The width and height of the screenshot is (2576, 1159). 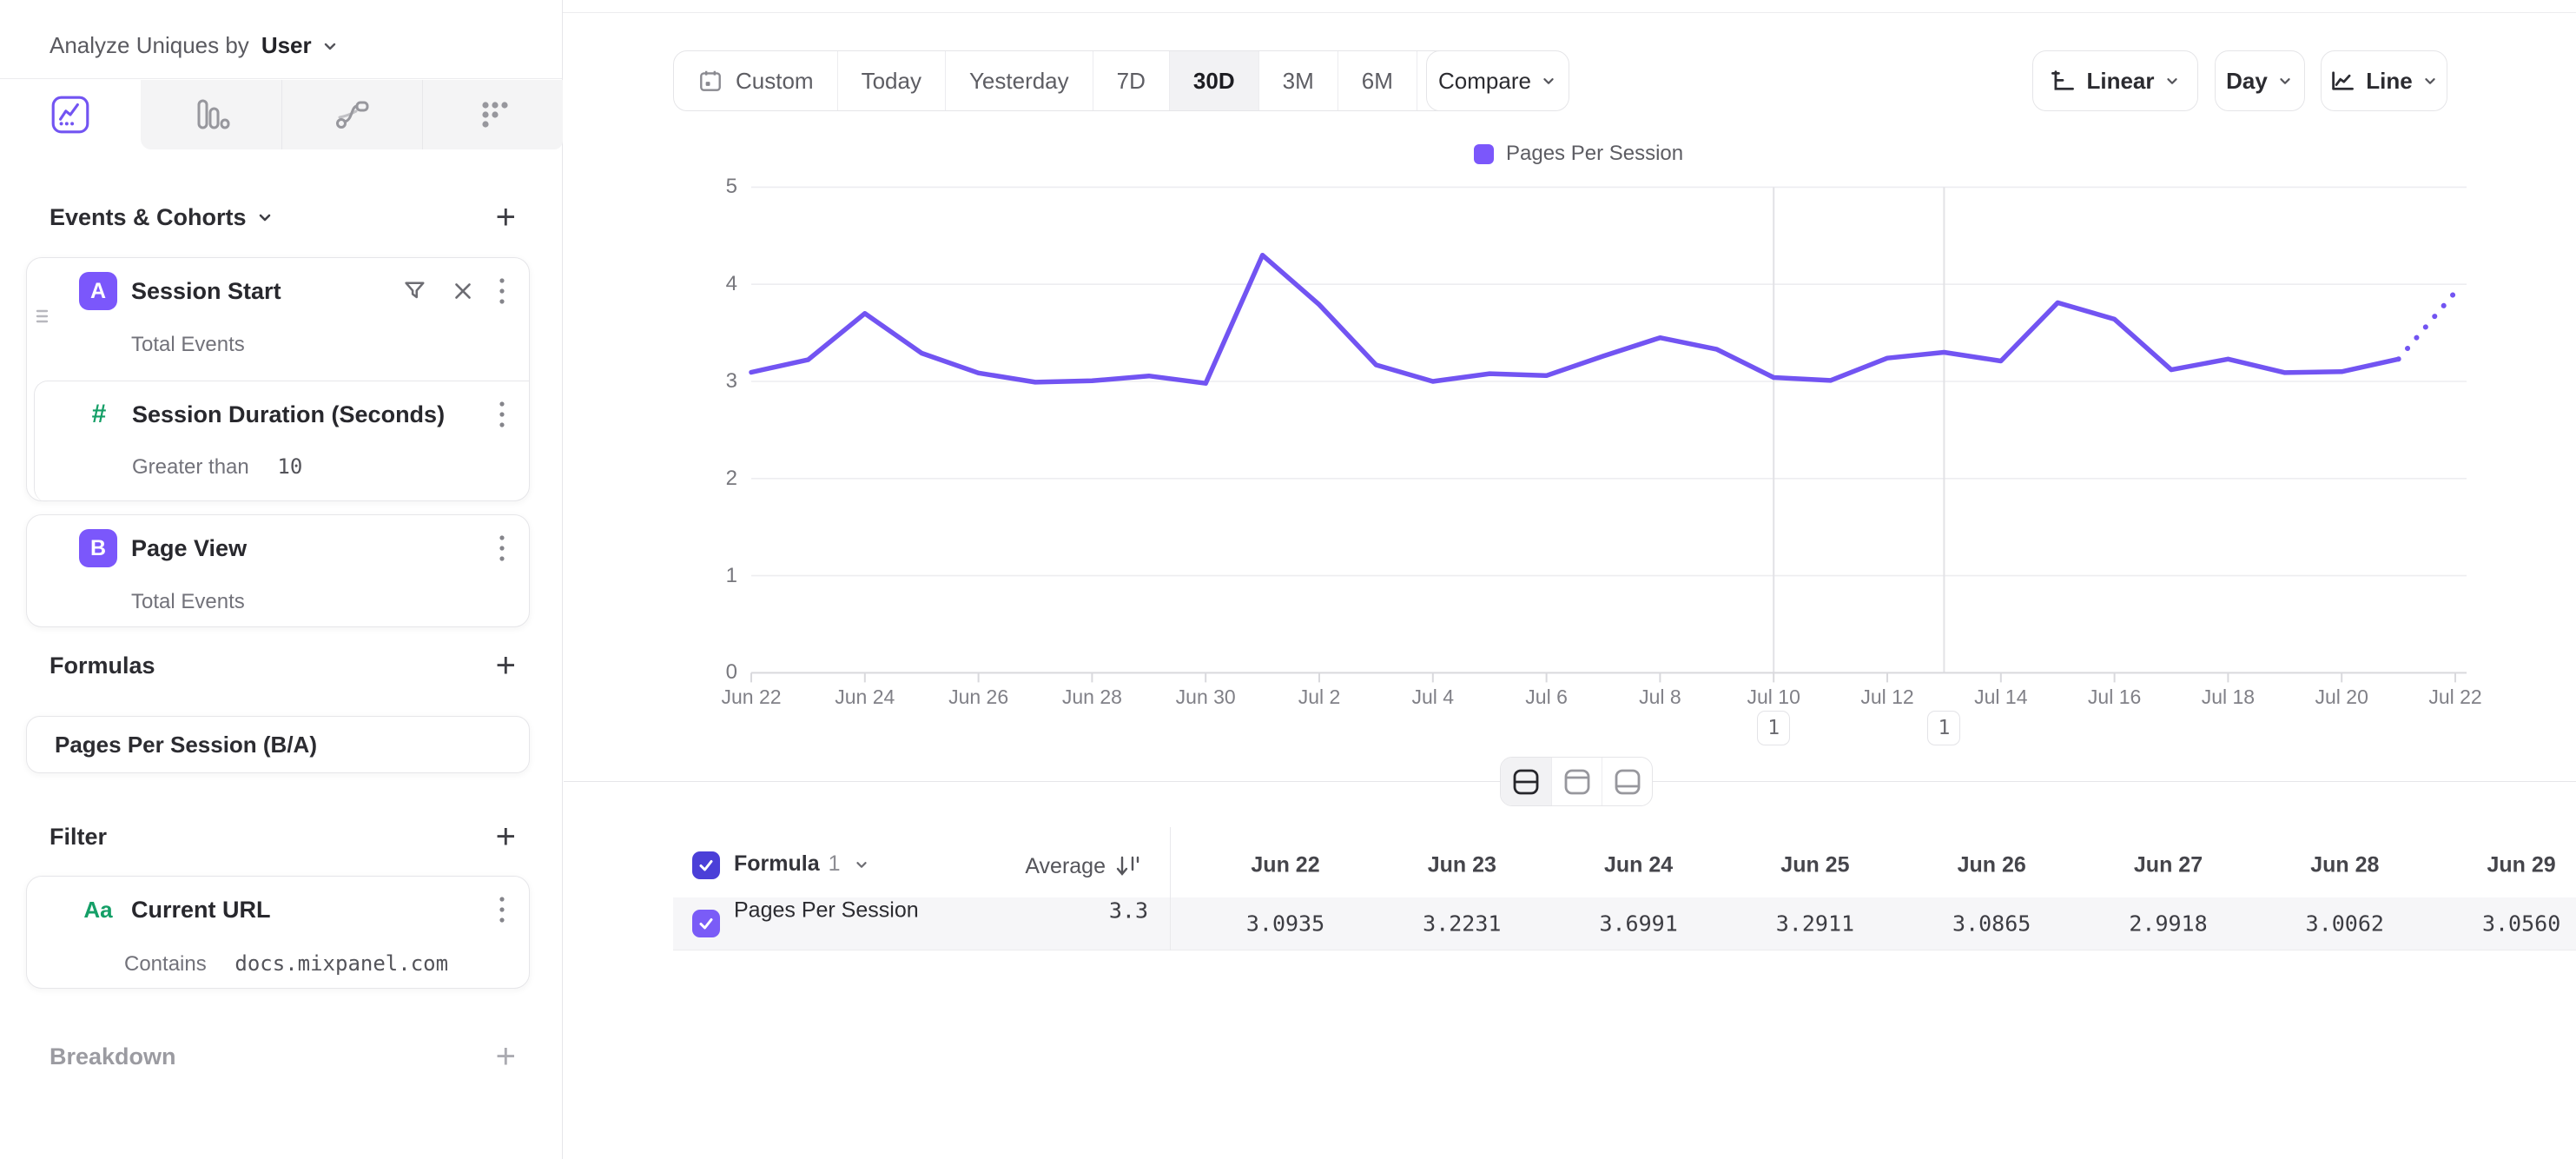 I want to click on chart-legend: Pages Per Session, so click(x=1578, y=154).